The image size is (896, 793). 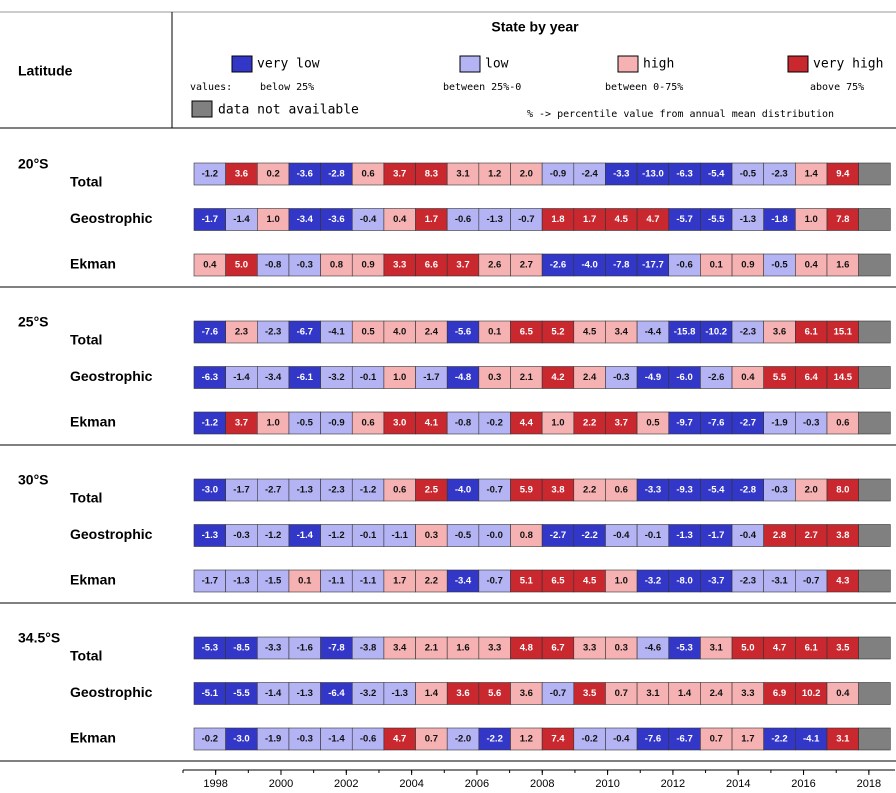 I want to click on cell-value: -1.7, so click(x=431, y=377).